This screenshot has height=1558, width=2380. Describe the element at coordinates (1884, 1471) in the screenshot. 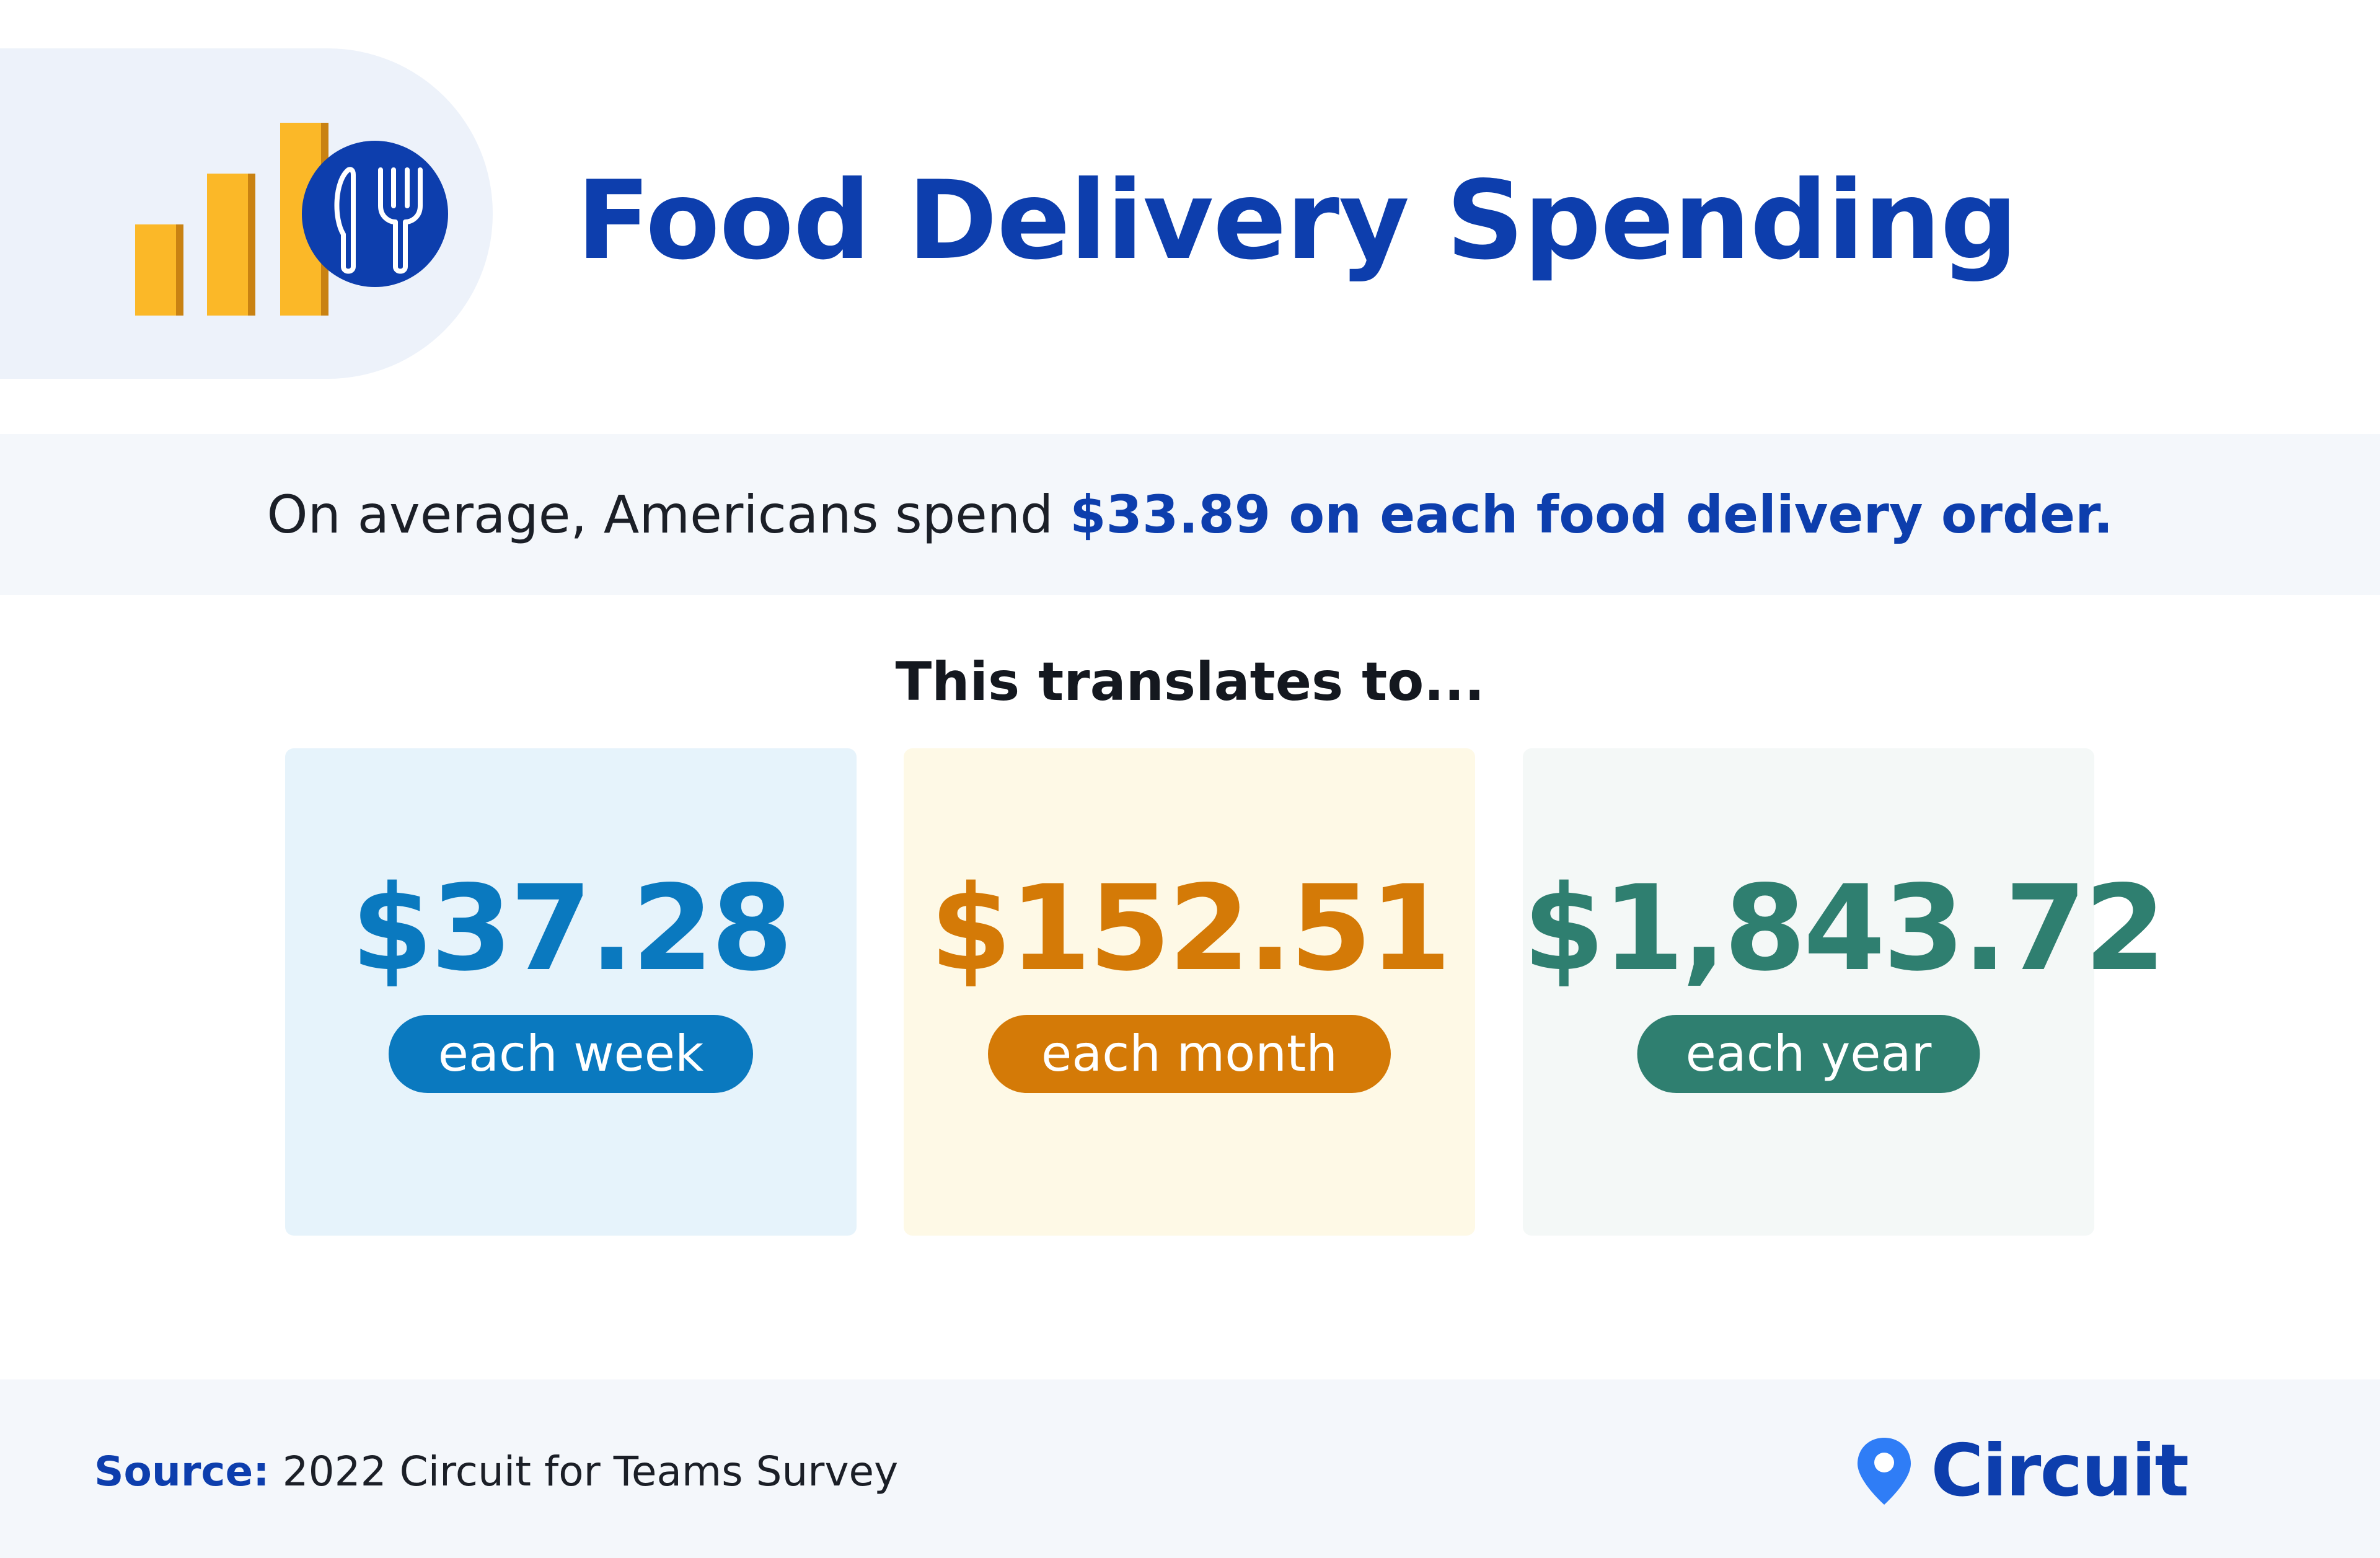

I see `location-pin-icon` at that location.